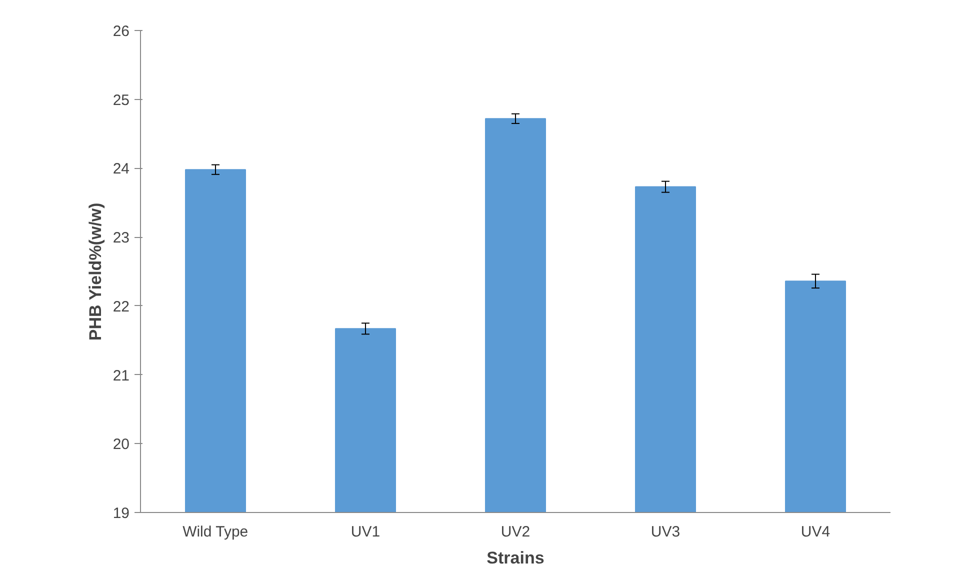 This screenshot has height=577, width=958. What do you see at coordinates (121, 31) in the screenshot?
I see `y-tick-label: 26` at bounding box center [121, 31].